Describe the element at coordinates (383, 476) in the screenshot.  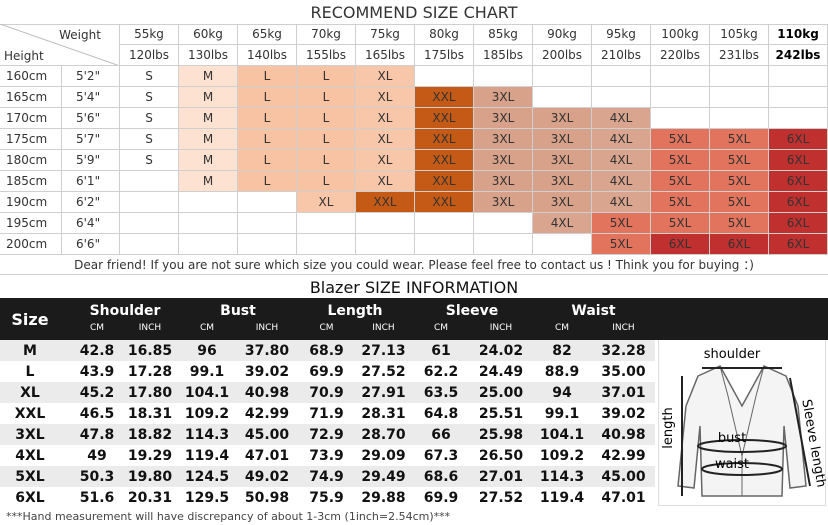
I see `measure-value: 29.49` at that location.